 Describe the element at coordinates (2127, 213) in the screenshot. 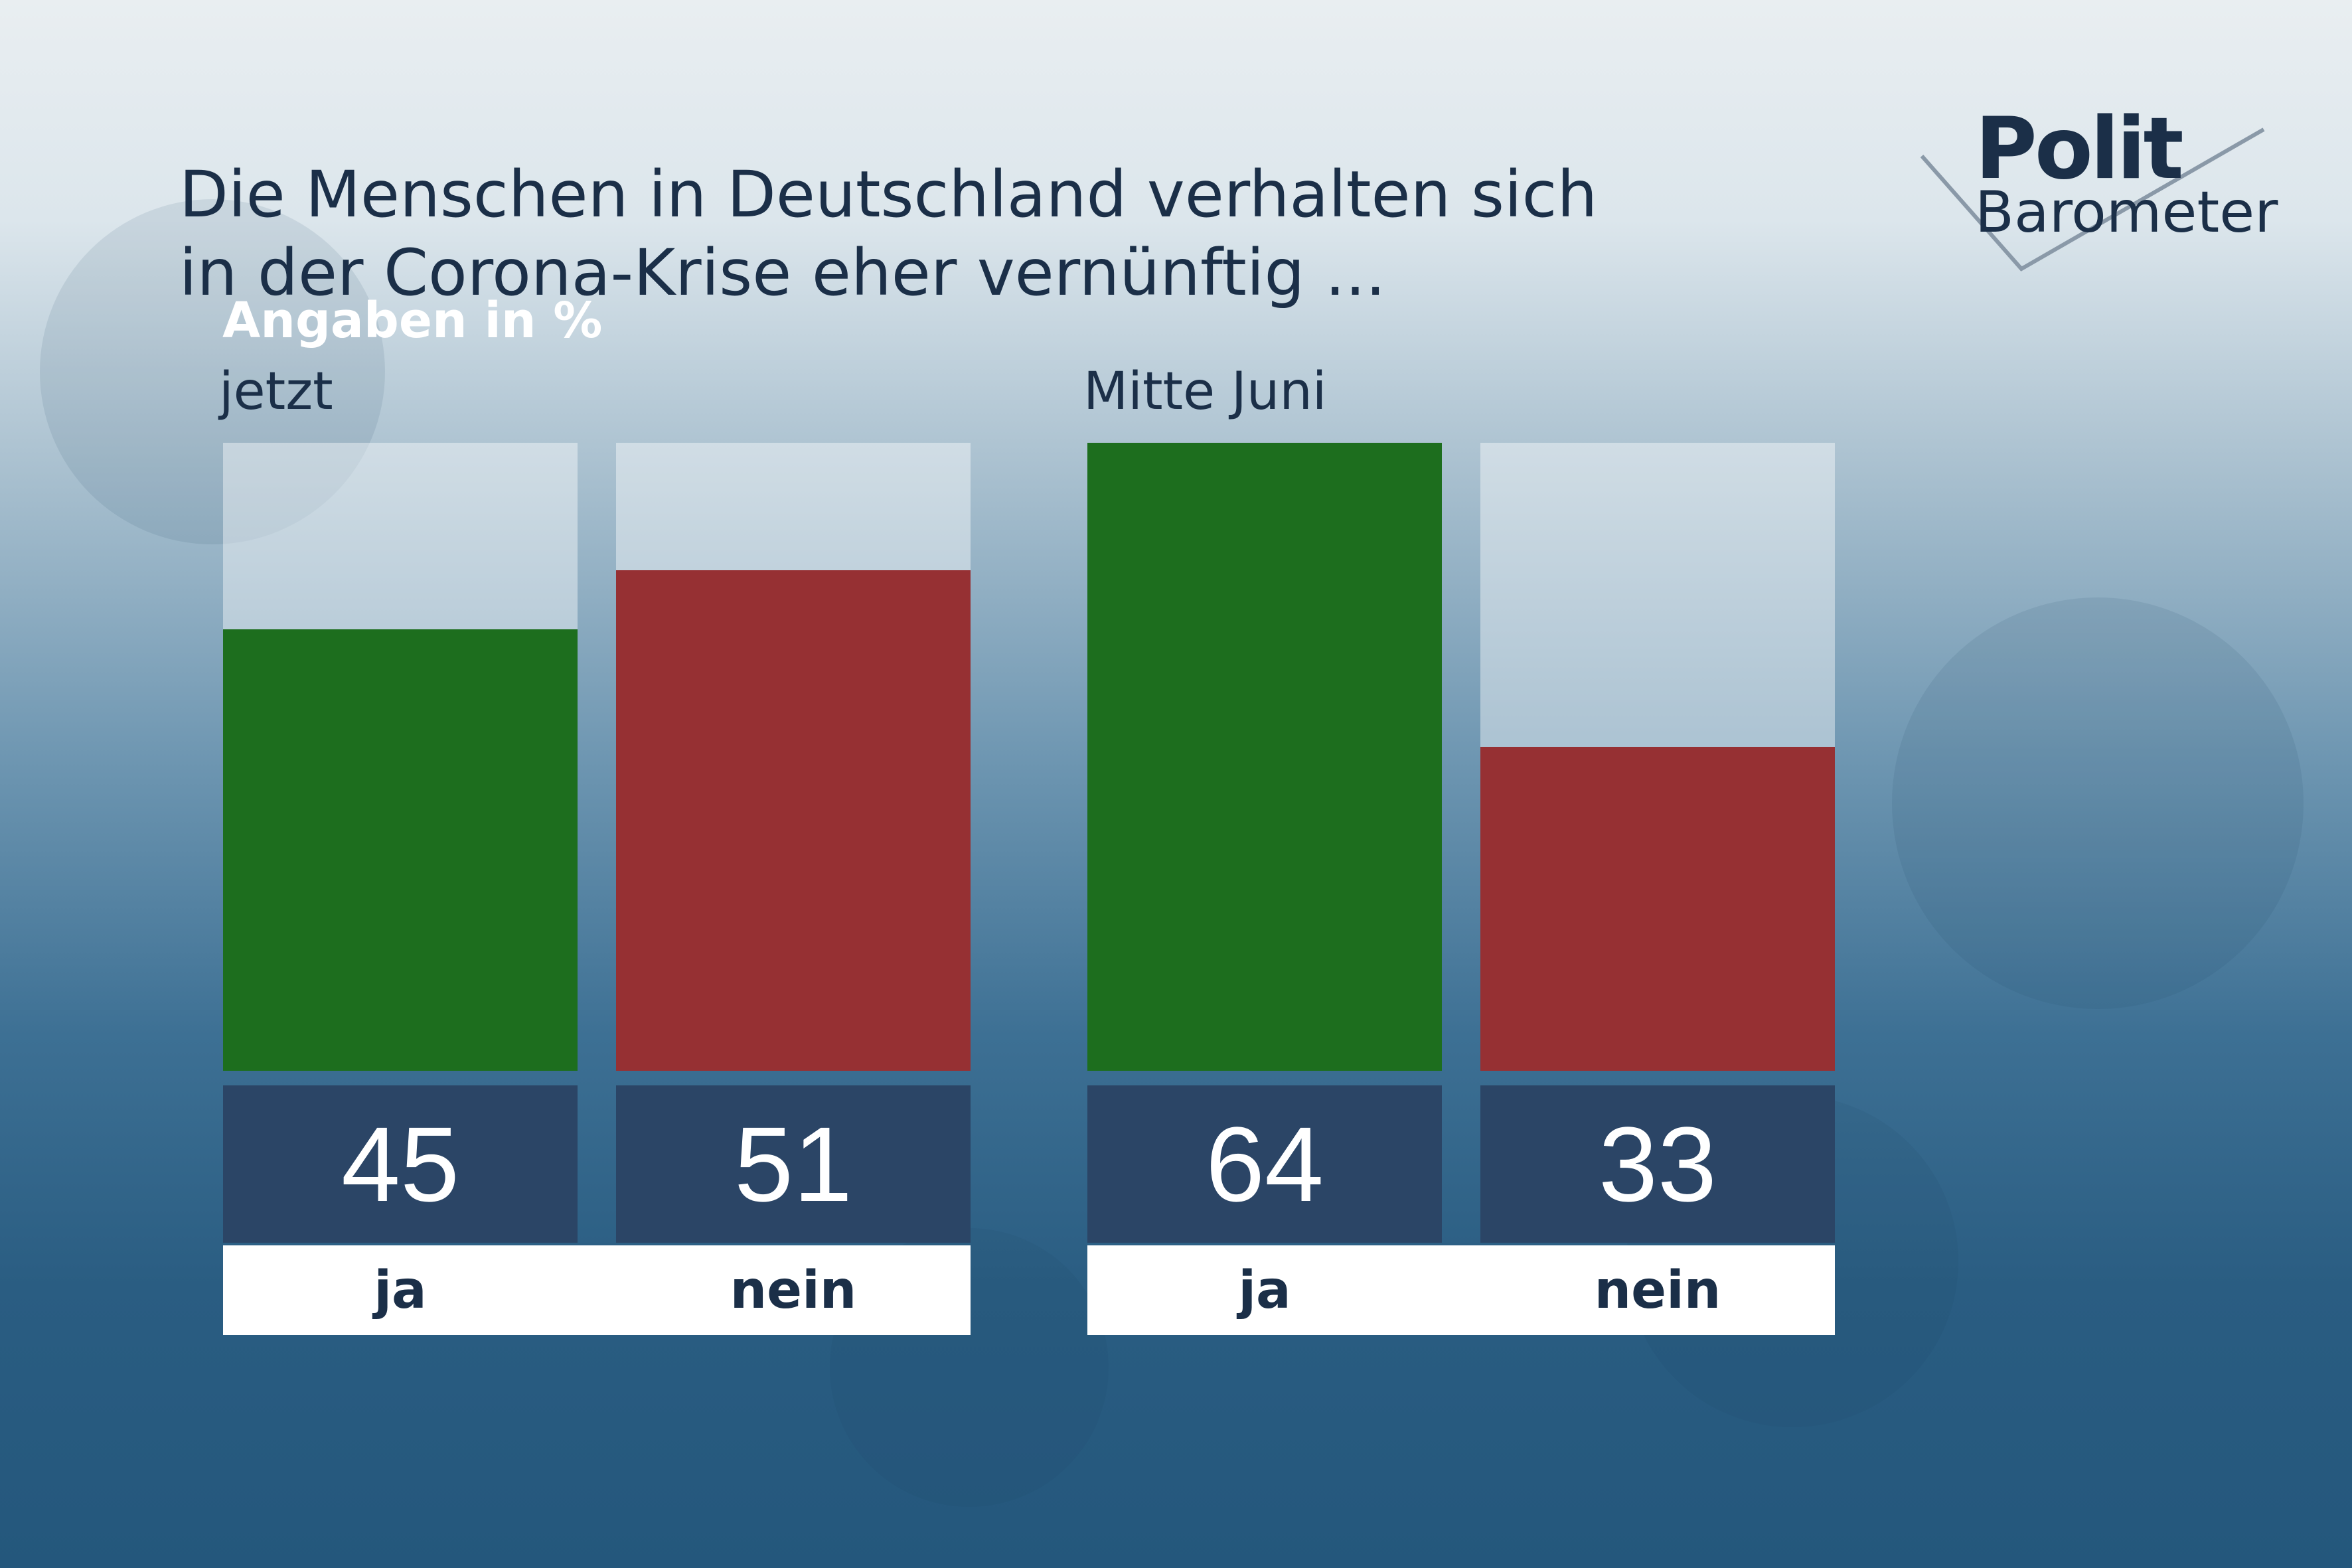

I see `logo-text-barometer: Barometer` at that location.